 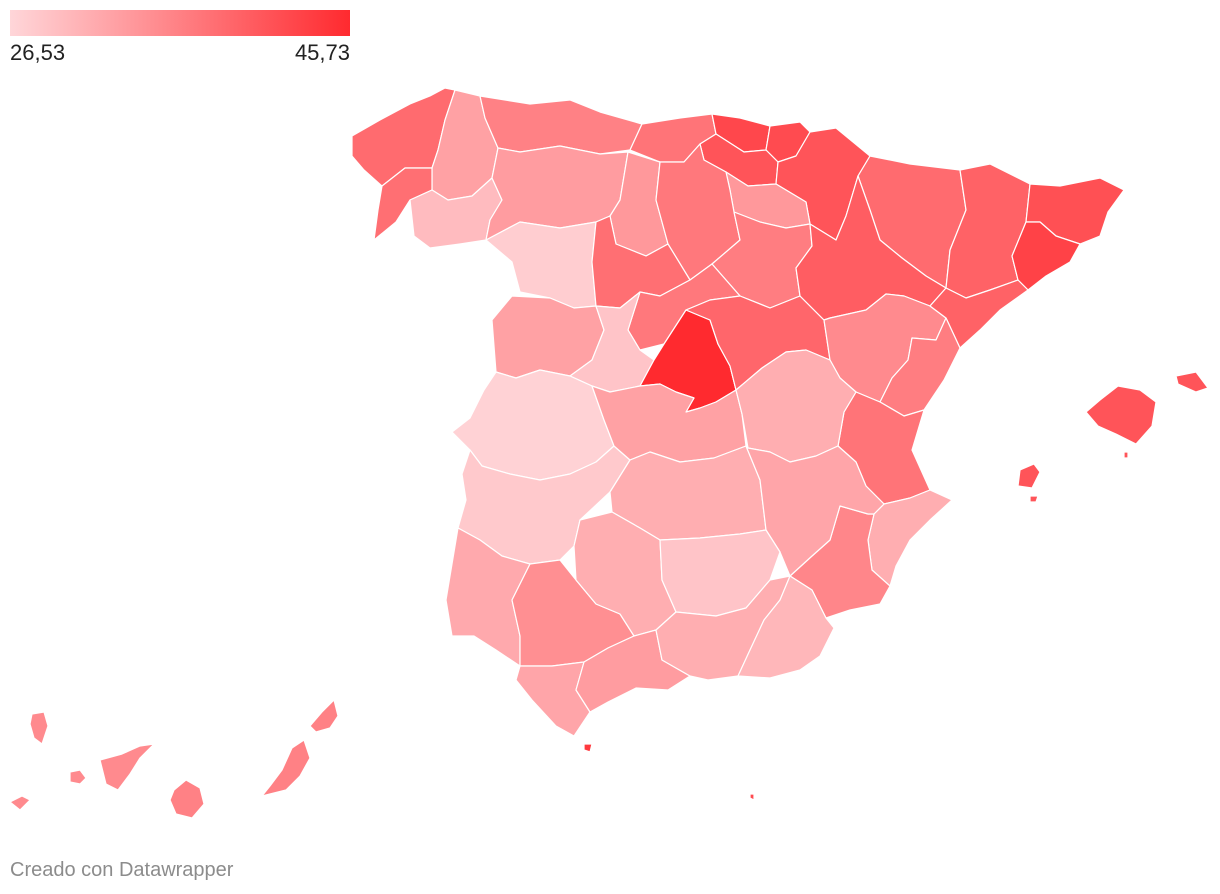 What do you see at coordinates (786, 627) in the screenshot?
I see `region-almeria` at bounding box center [786, 627].